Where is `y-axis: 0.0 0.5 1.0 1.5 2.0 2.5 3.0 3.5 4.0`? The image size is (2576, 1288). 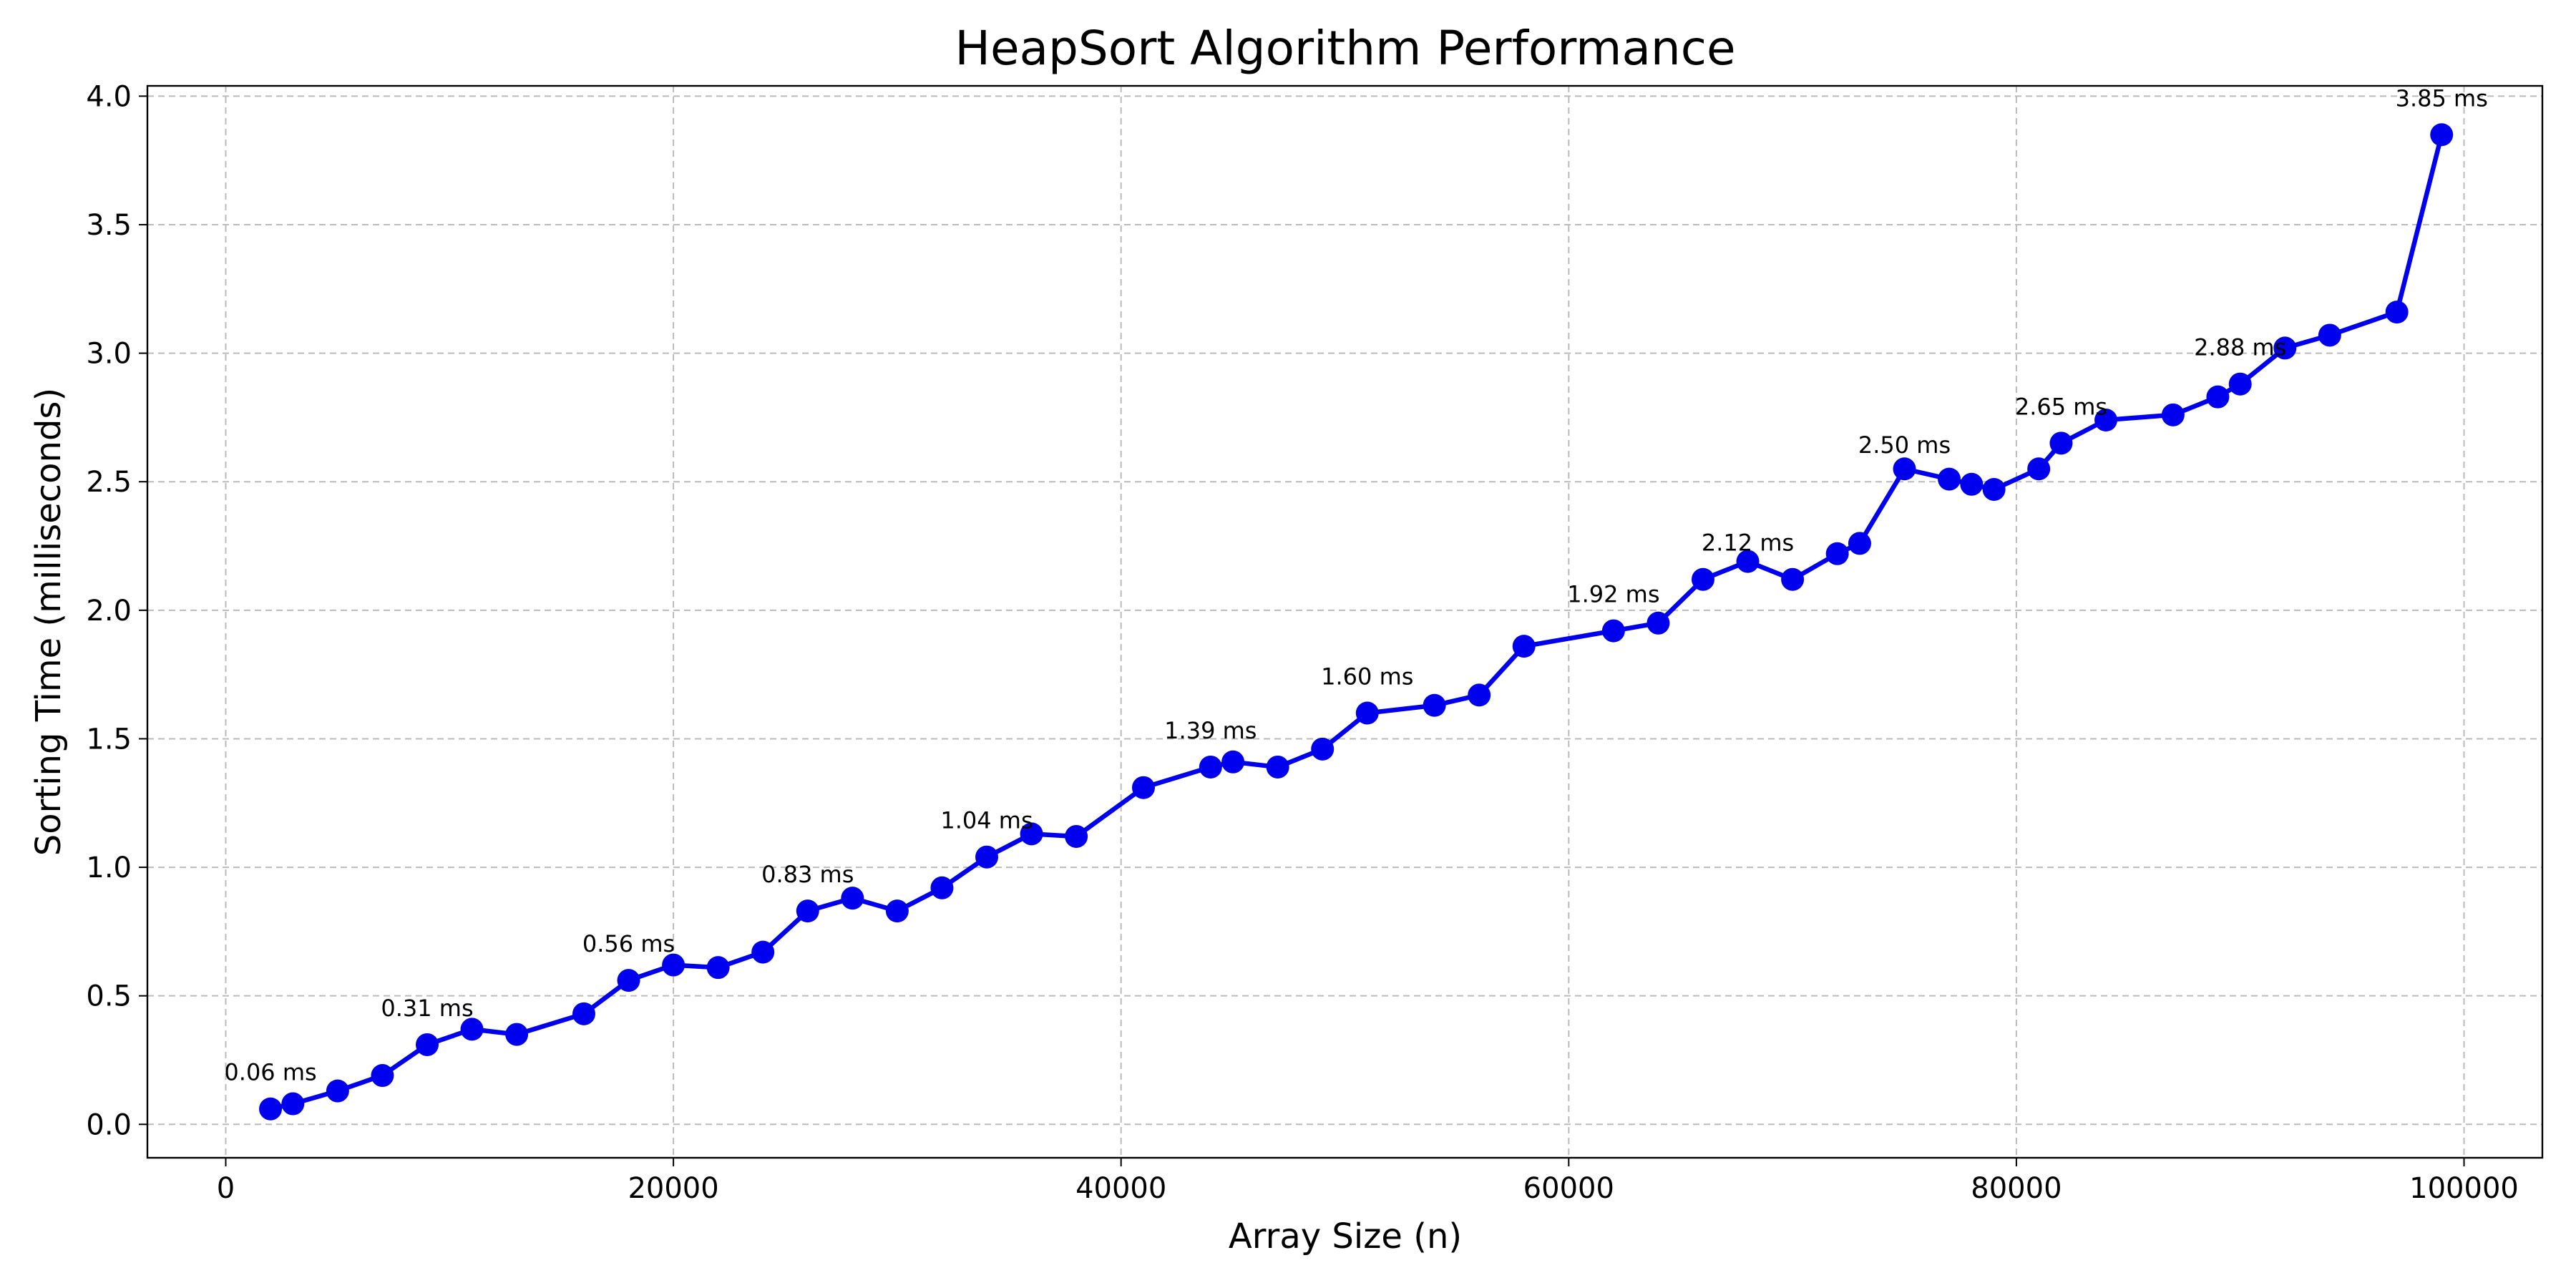 y-axis: 0.0 0.5 1.0 1.5 2.0 2.5 3.0 3.5 4.0 is located at coordinates (116, 610).